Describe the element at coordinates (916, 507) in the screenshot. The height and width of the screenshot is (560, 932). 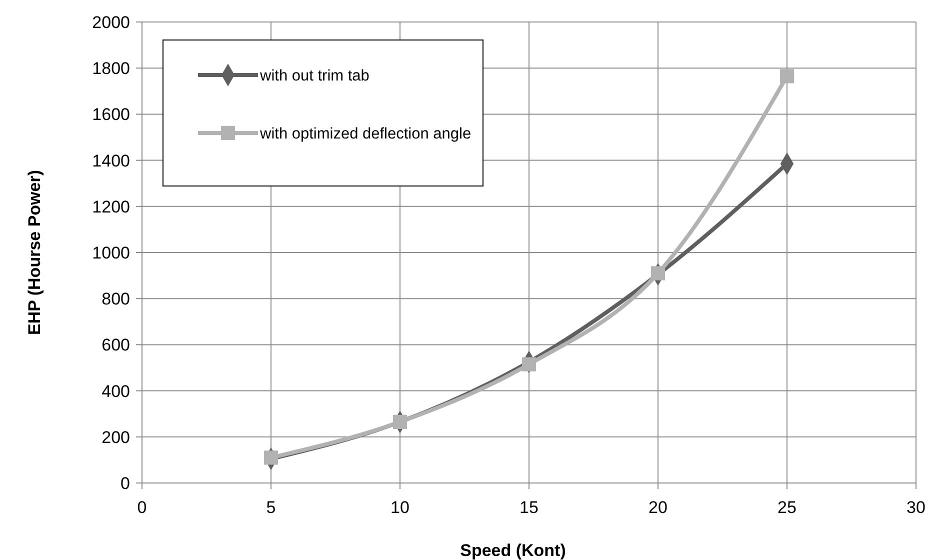
I see `x-tick-label: 30` at that location.